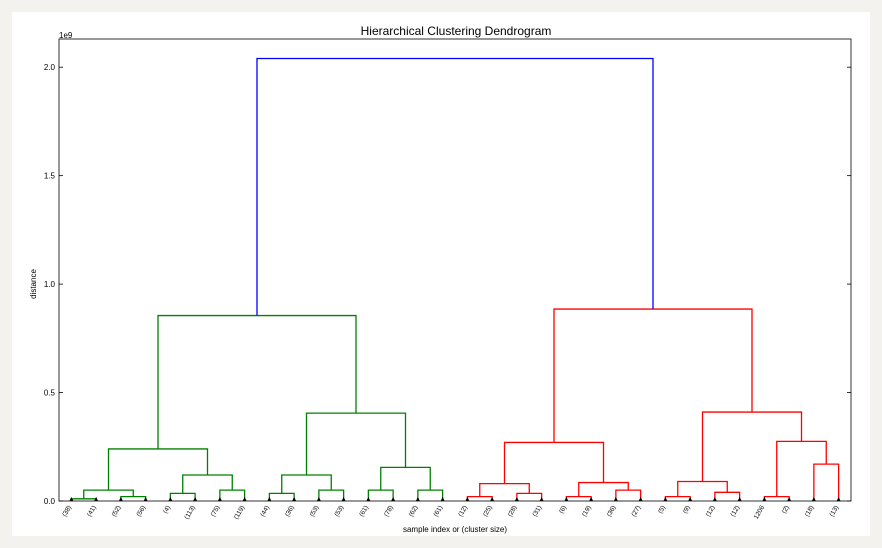  What do you see at coordinates (414, 512) in the screenshot?
I see `x-tick-label: (62)` at bounding box center [414, 512].